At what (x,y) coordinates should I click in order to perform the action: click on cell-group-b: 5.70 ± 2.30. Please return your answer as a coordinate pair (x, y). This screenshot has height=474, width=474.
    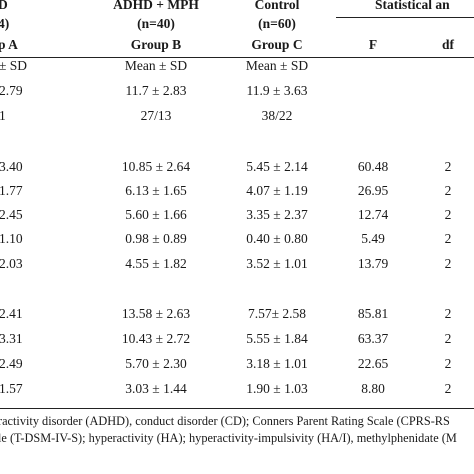
    Looking at the image, I should click on (156, 363).